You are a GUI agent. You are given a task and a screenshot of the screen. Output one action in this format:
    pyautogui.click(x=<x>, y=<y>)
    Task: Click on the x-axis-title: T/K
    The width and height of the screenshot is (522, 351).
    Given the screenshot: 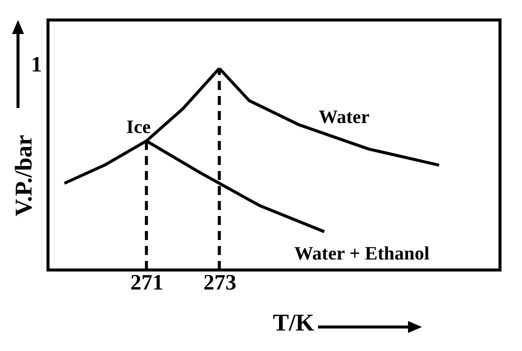 What is the action you would take?
    pyautogui.click(x=293, y=323)
    